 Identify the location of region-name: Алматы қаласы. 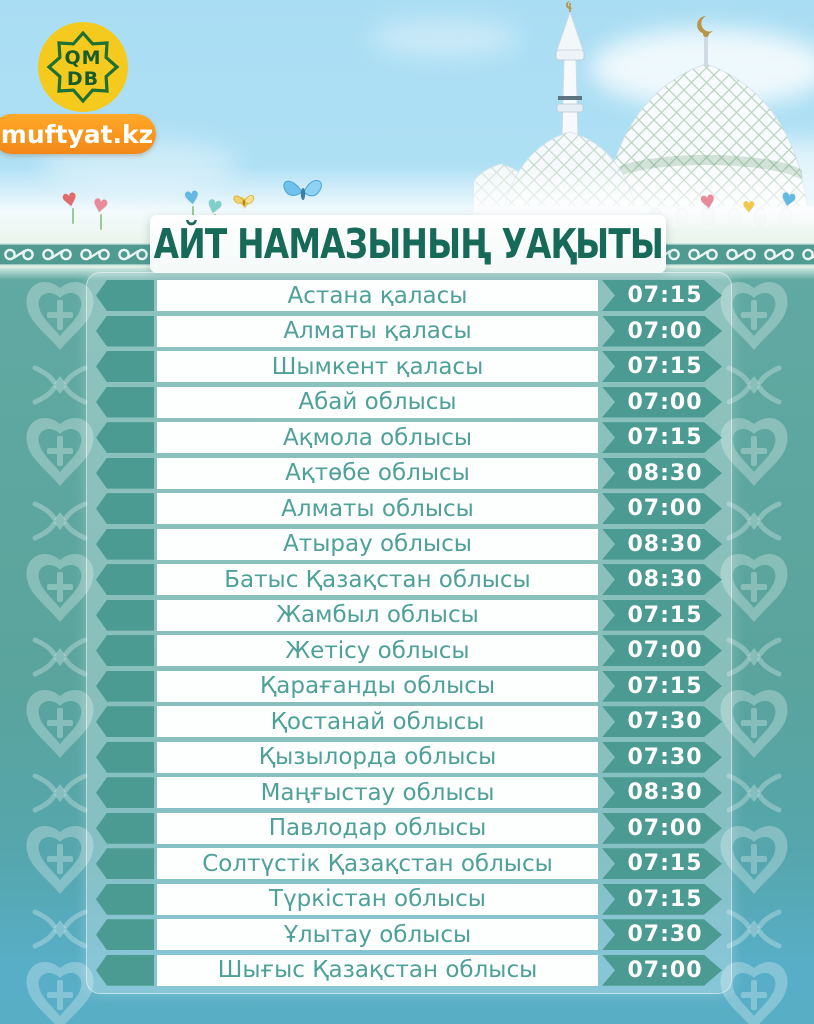
(377, 331).